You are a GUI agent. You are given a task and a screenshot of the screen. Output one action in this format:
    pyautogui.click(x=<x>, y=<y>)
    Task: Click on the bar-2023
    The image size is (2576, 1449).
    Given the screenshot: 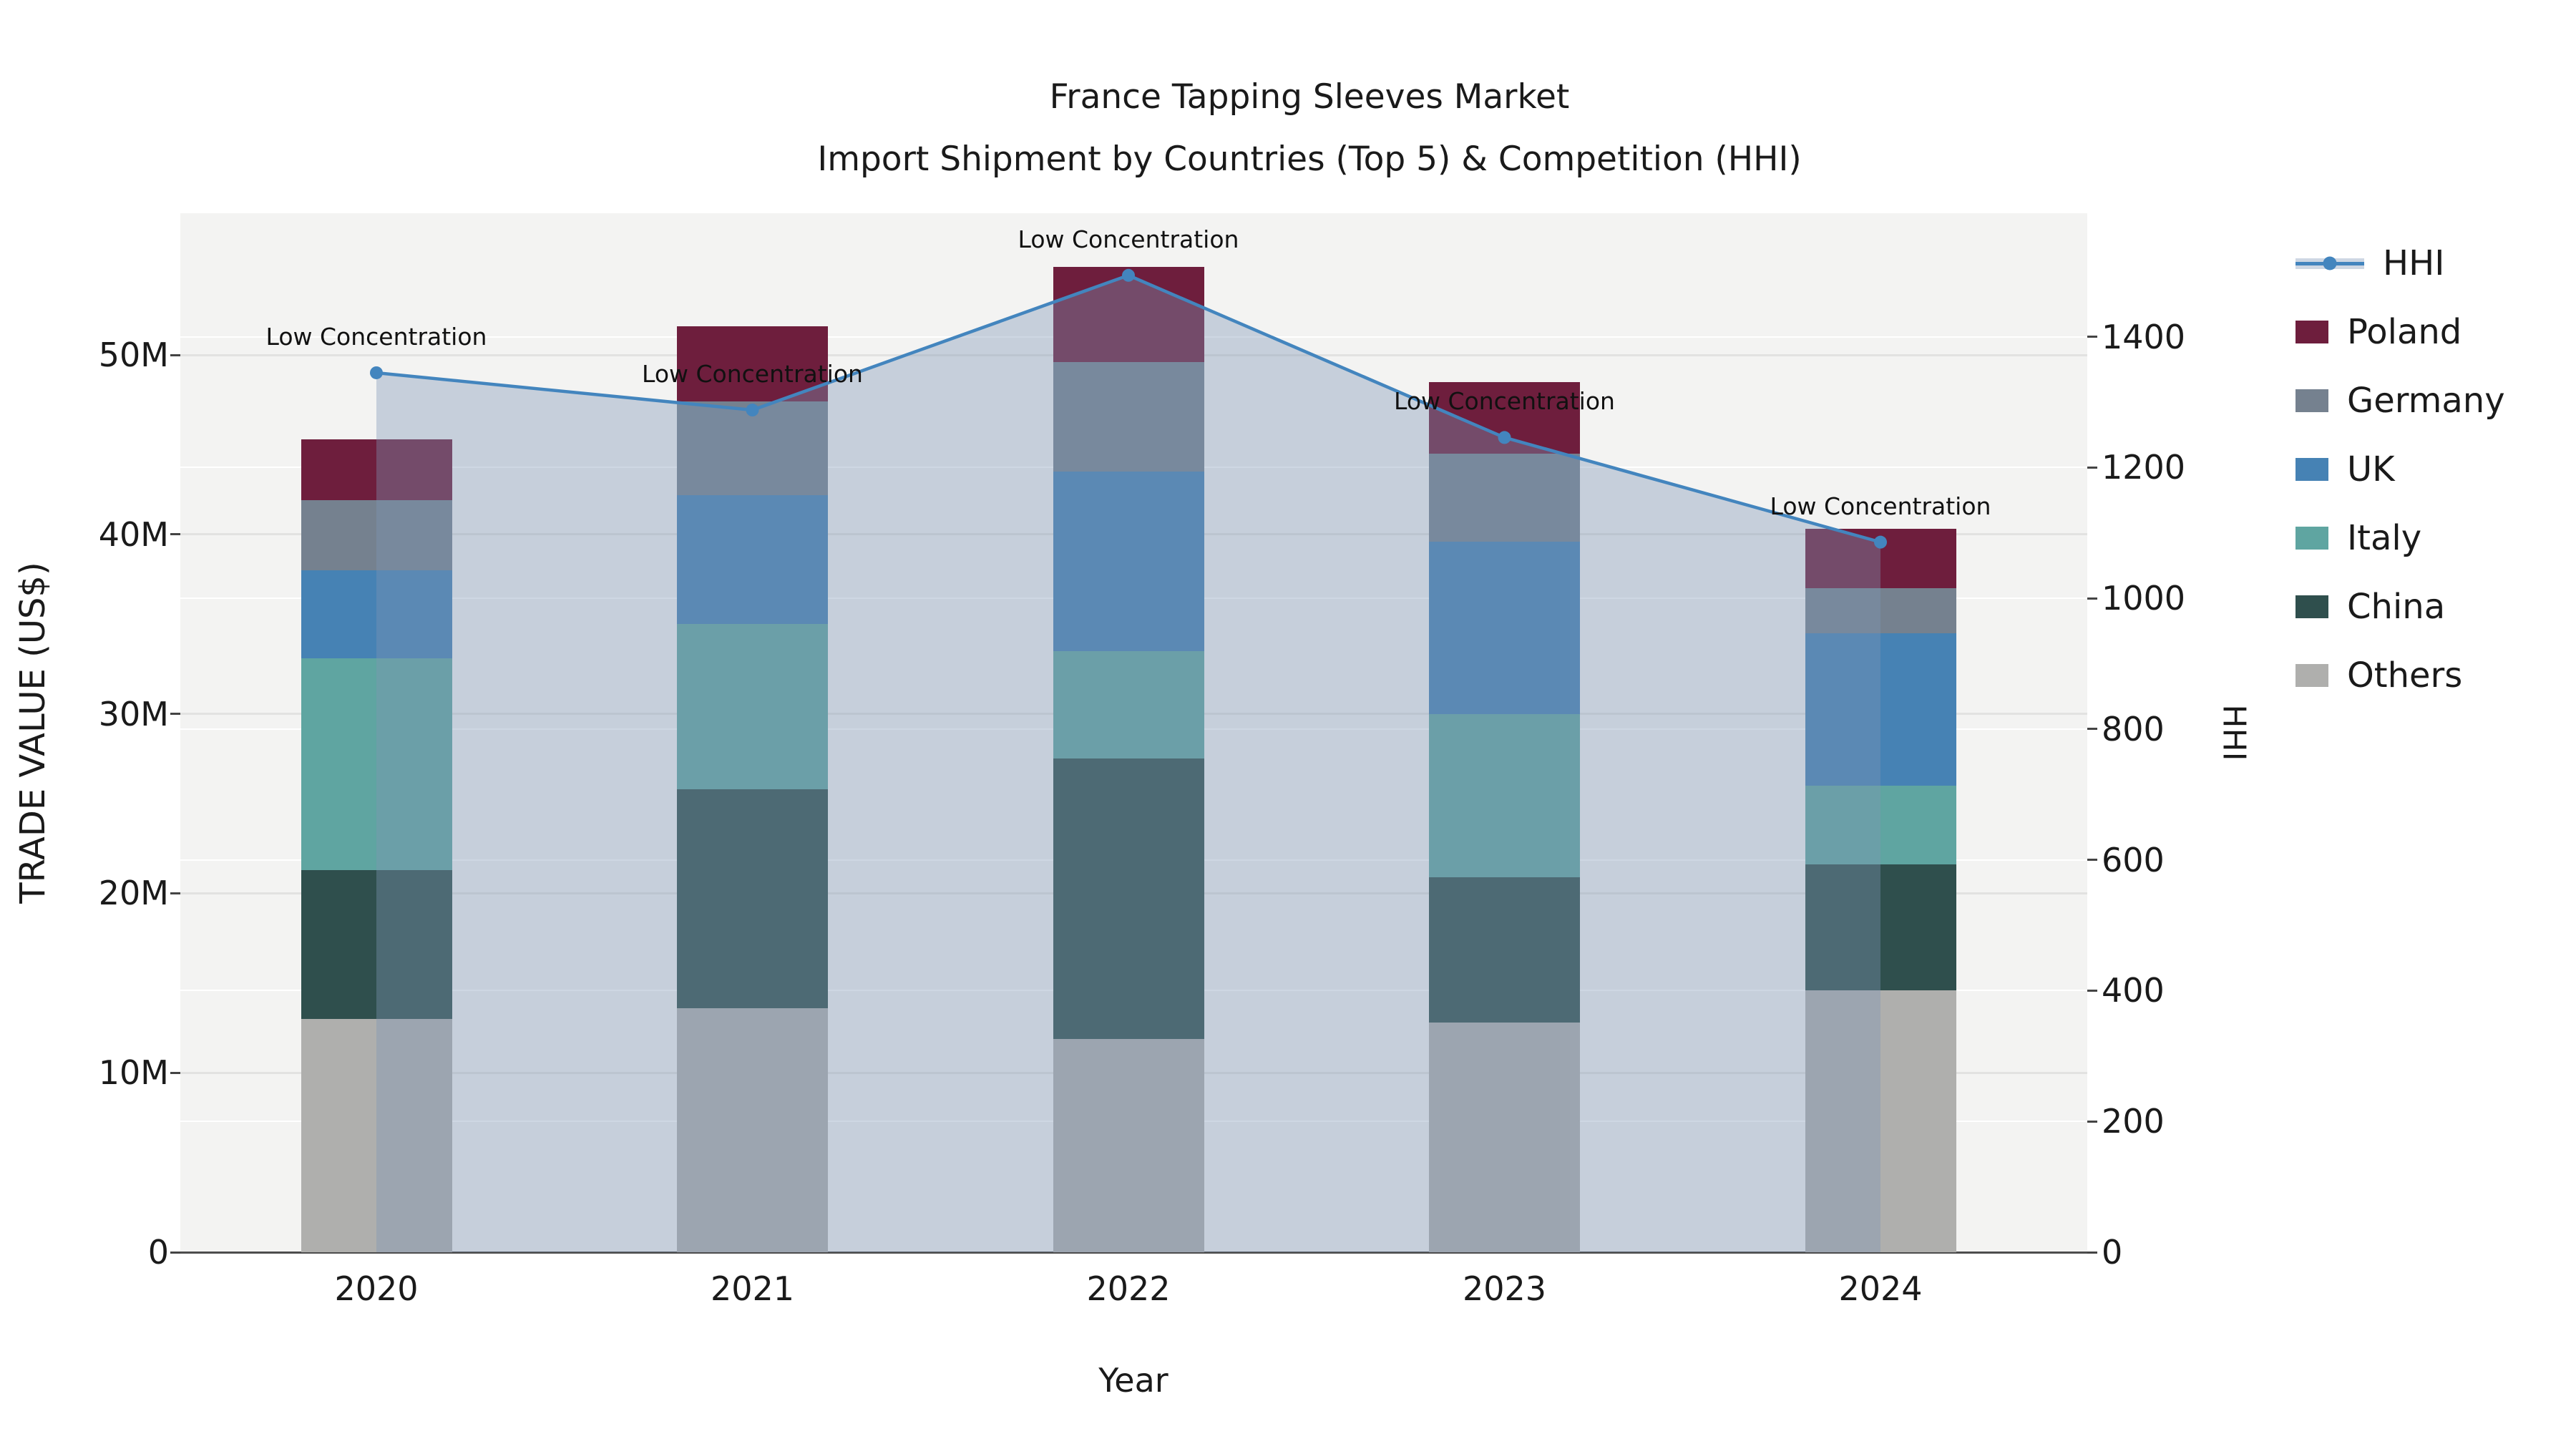 What is the action you would take?
    pyautogui.click(x=1504, y=816)
    